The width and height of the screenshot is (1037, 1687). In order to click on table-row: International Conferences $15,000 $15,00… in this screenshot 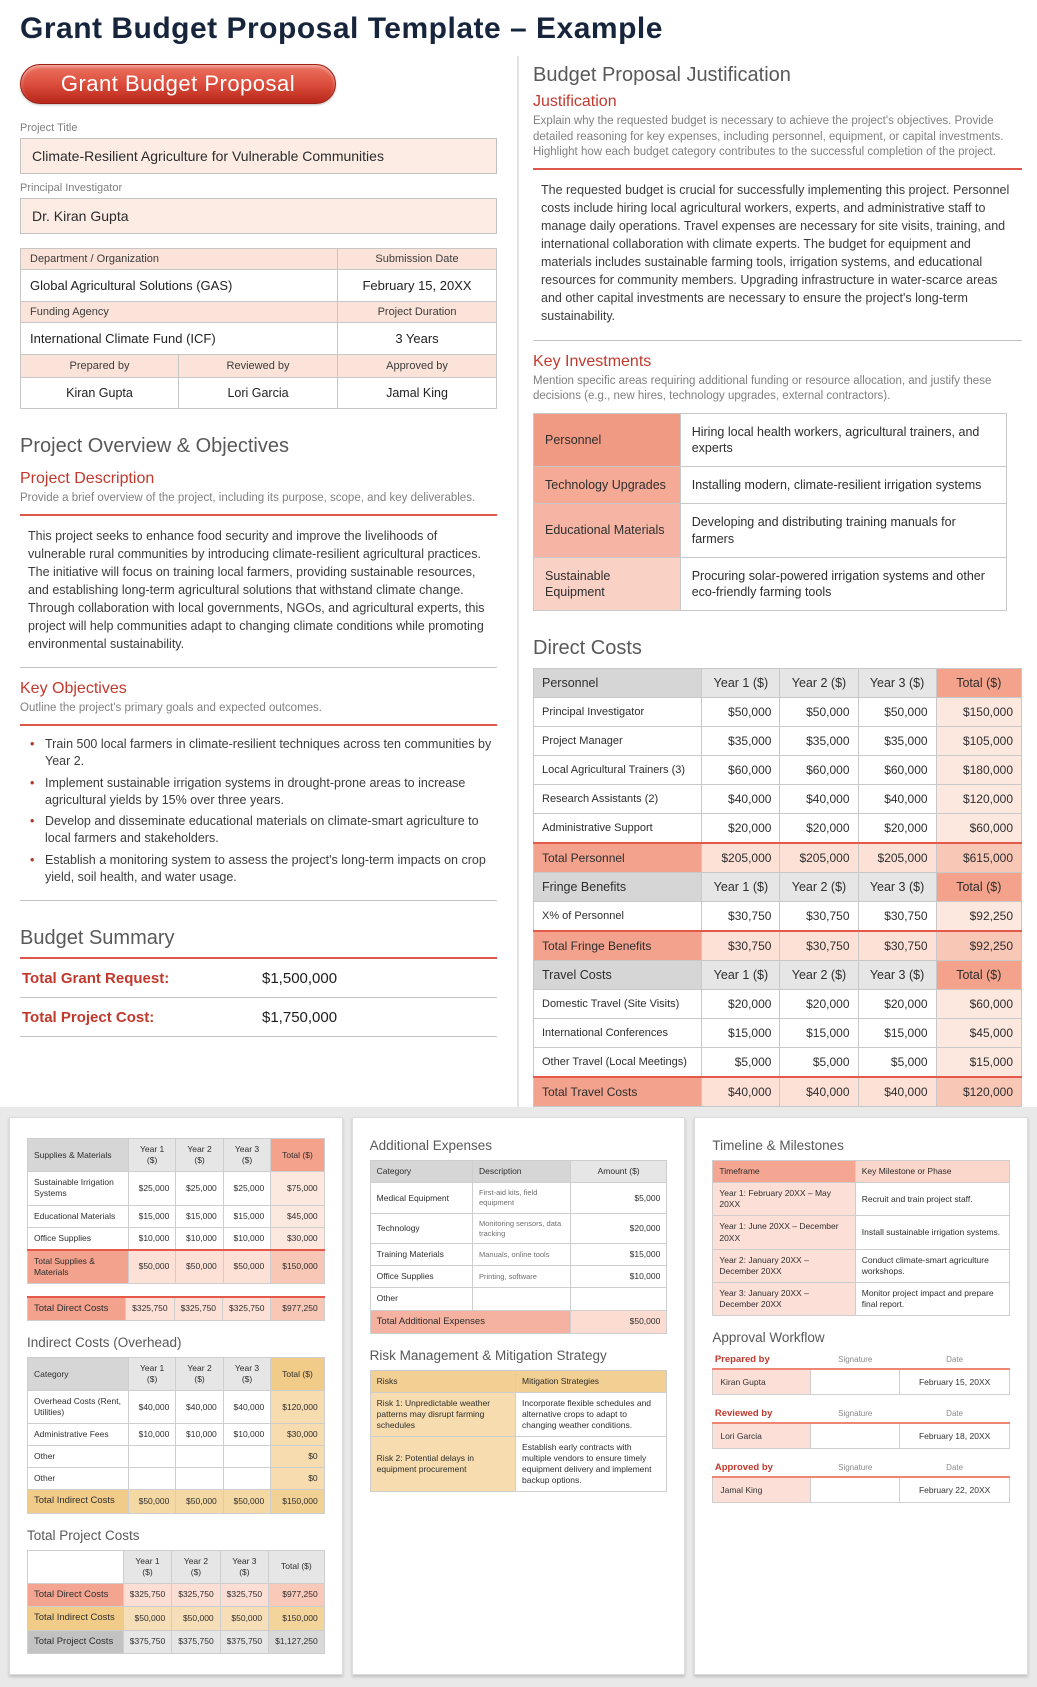, I will do `click(777, 1033)`.